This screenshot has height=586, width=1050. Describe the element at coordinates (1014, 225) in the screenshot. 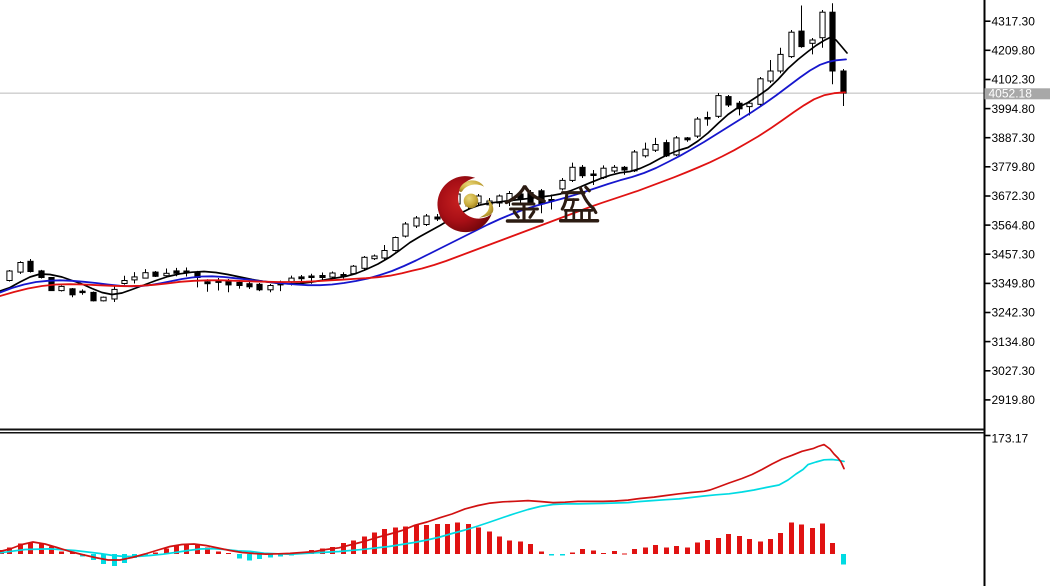

I see `svg-text: 3564.80` at that location.